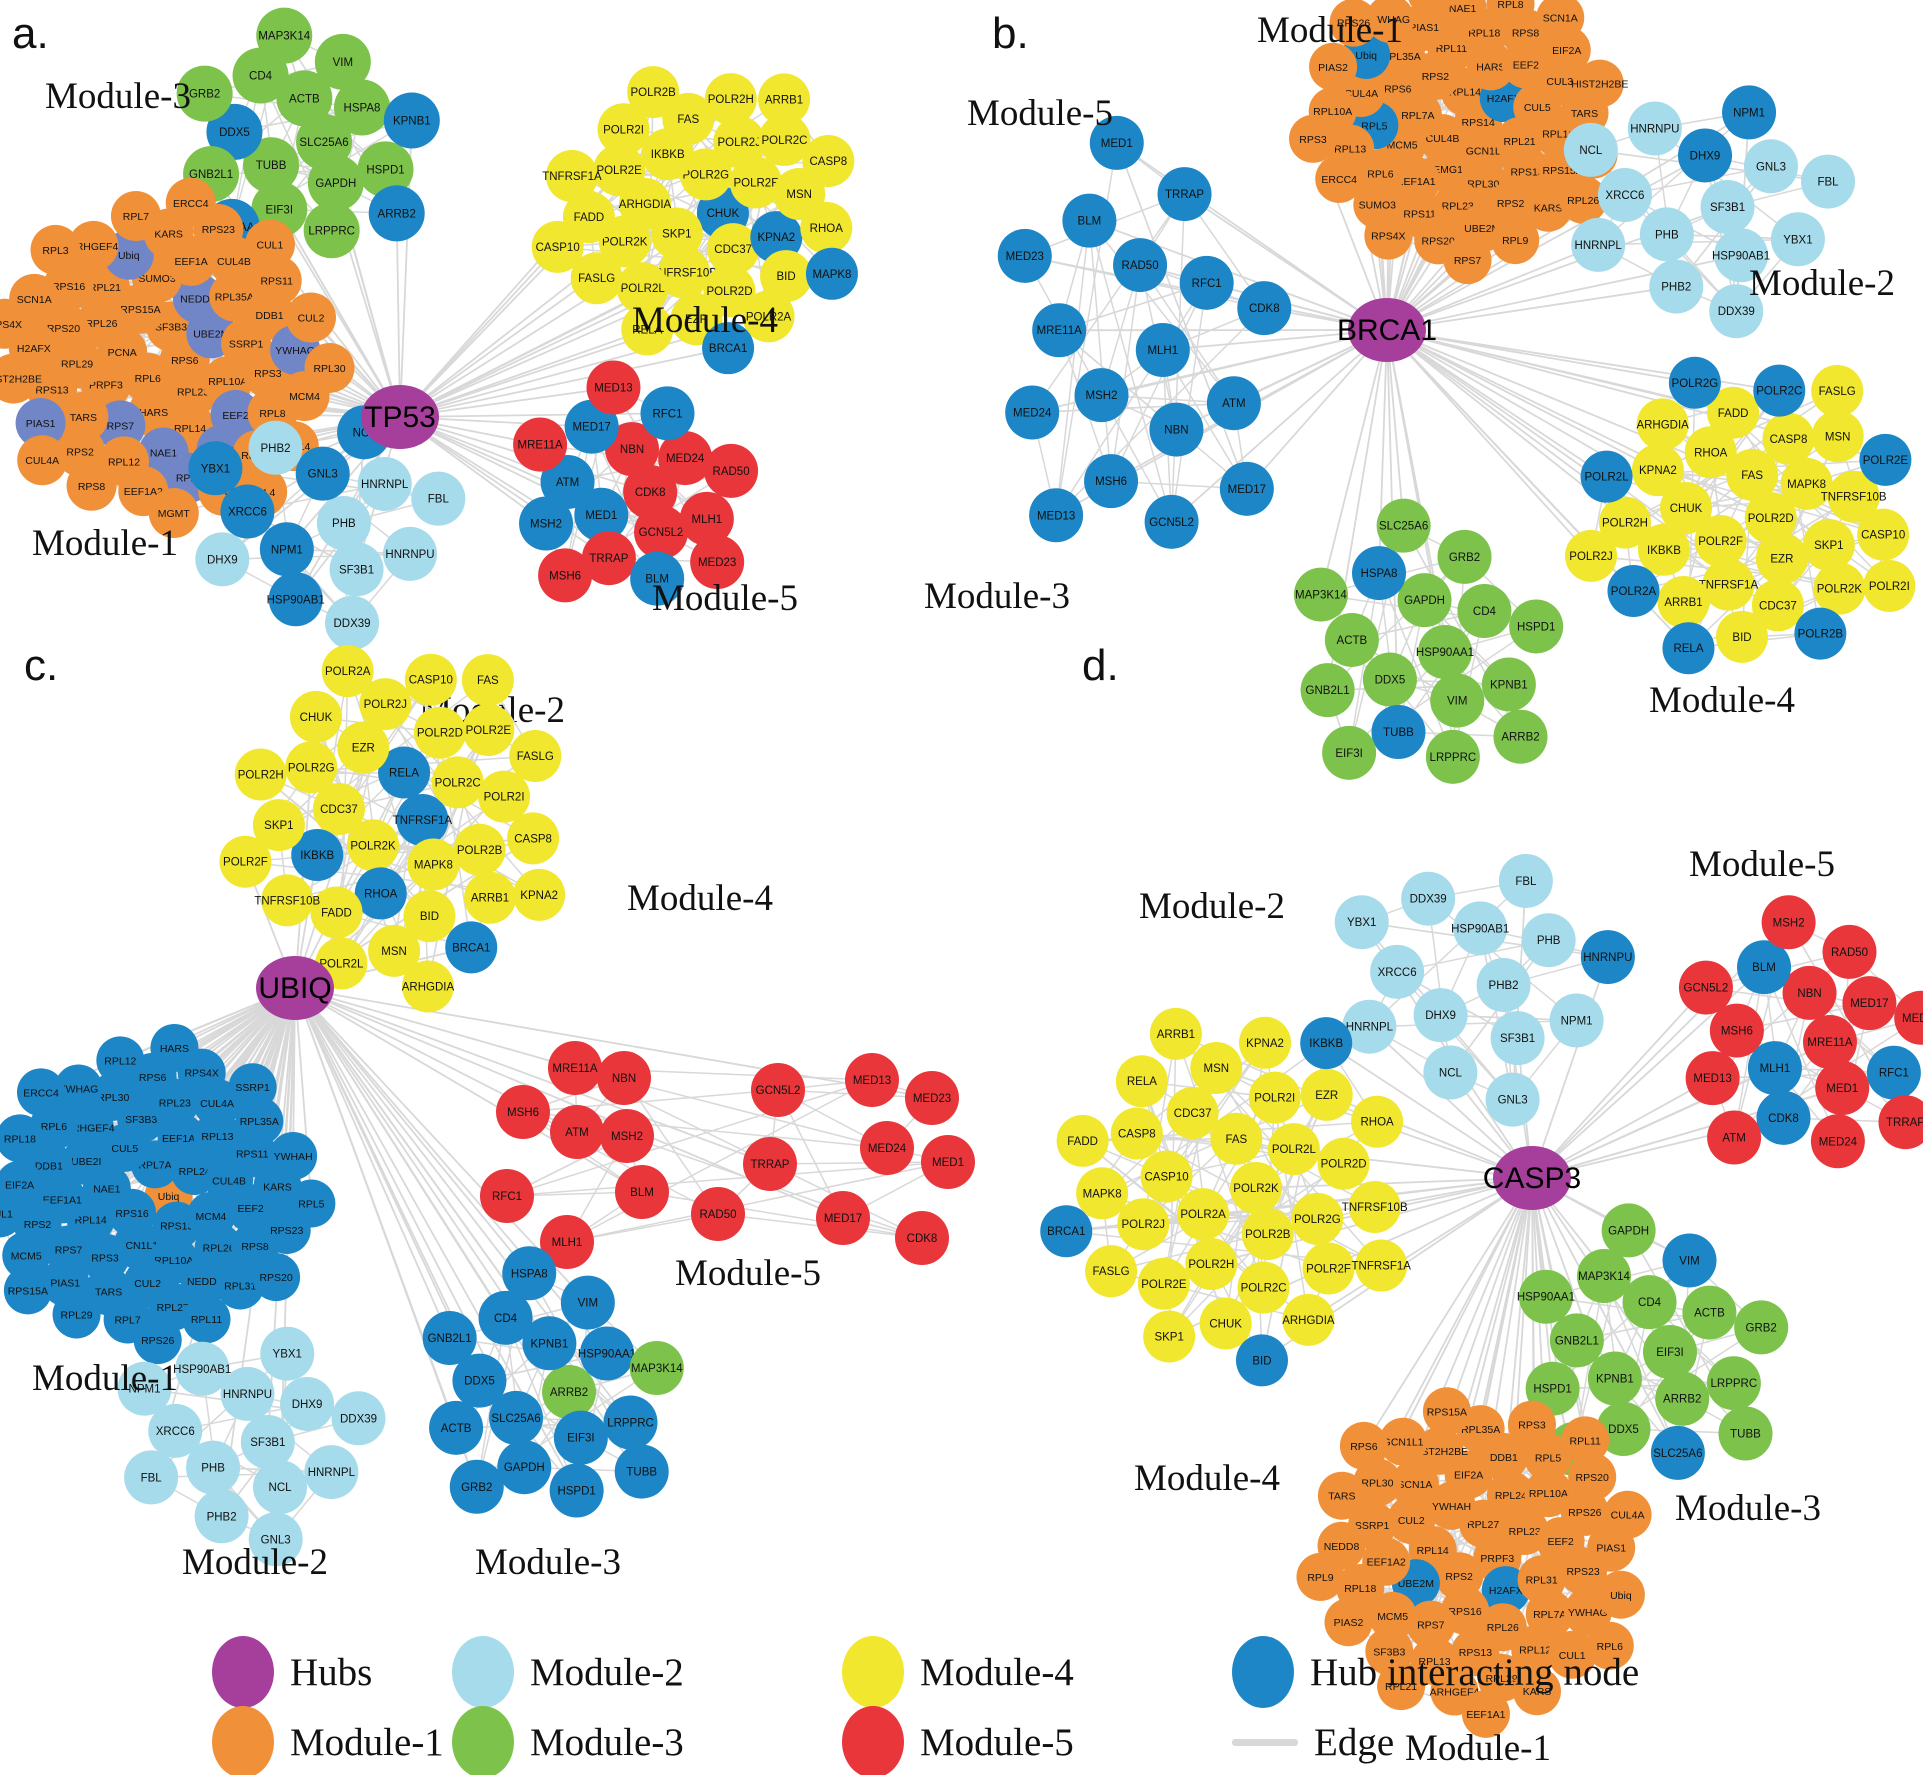  Describe the element at coordinates (1455, 1693) in the screenshot. I see `node-label-ARHGEF4: ARHGEF4` at that location.